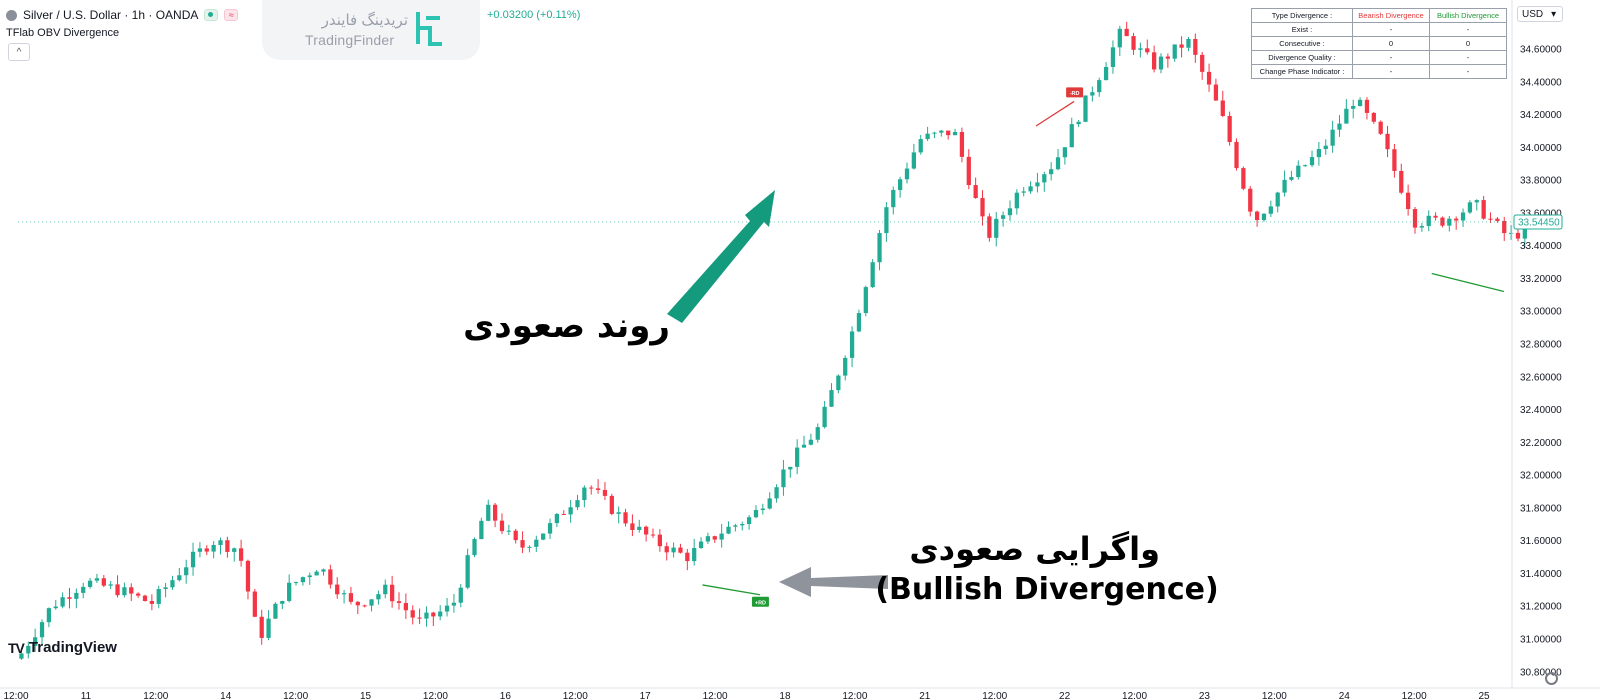 Image resolution: width=1600 pixels, height=700 pixels. Describe the element at coordinates (63, 33) in the screenshot. I see `indicator-name: TFlab OBV Divergence` at that location.